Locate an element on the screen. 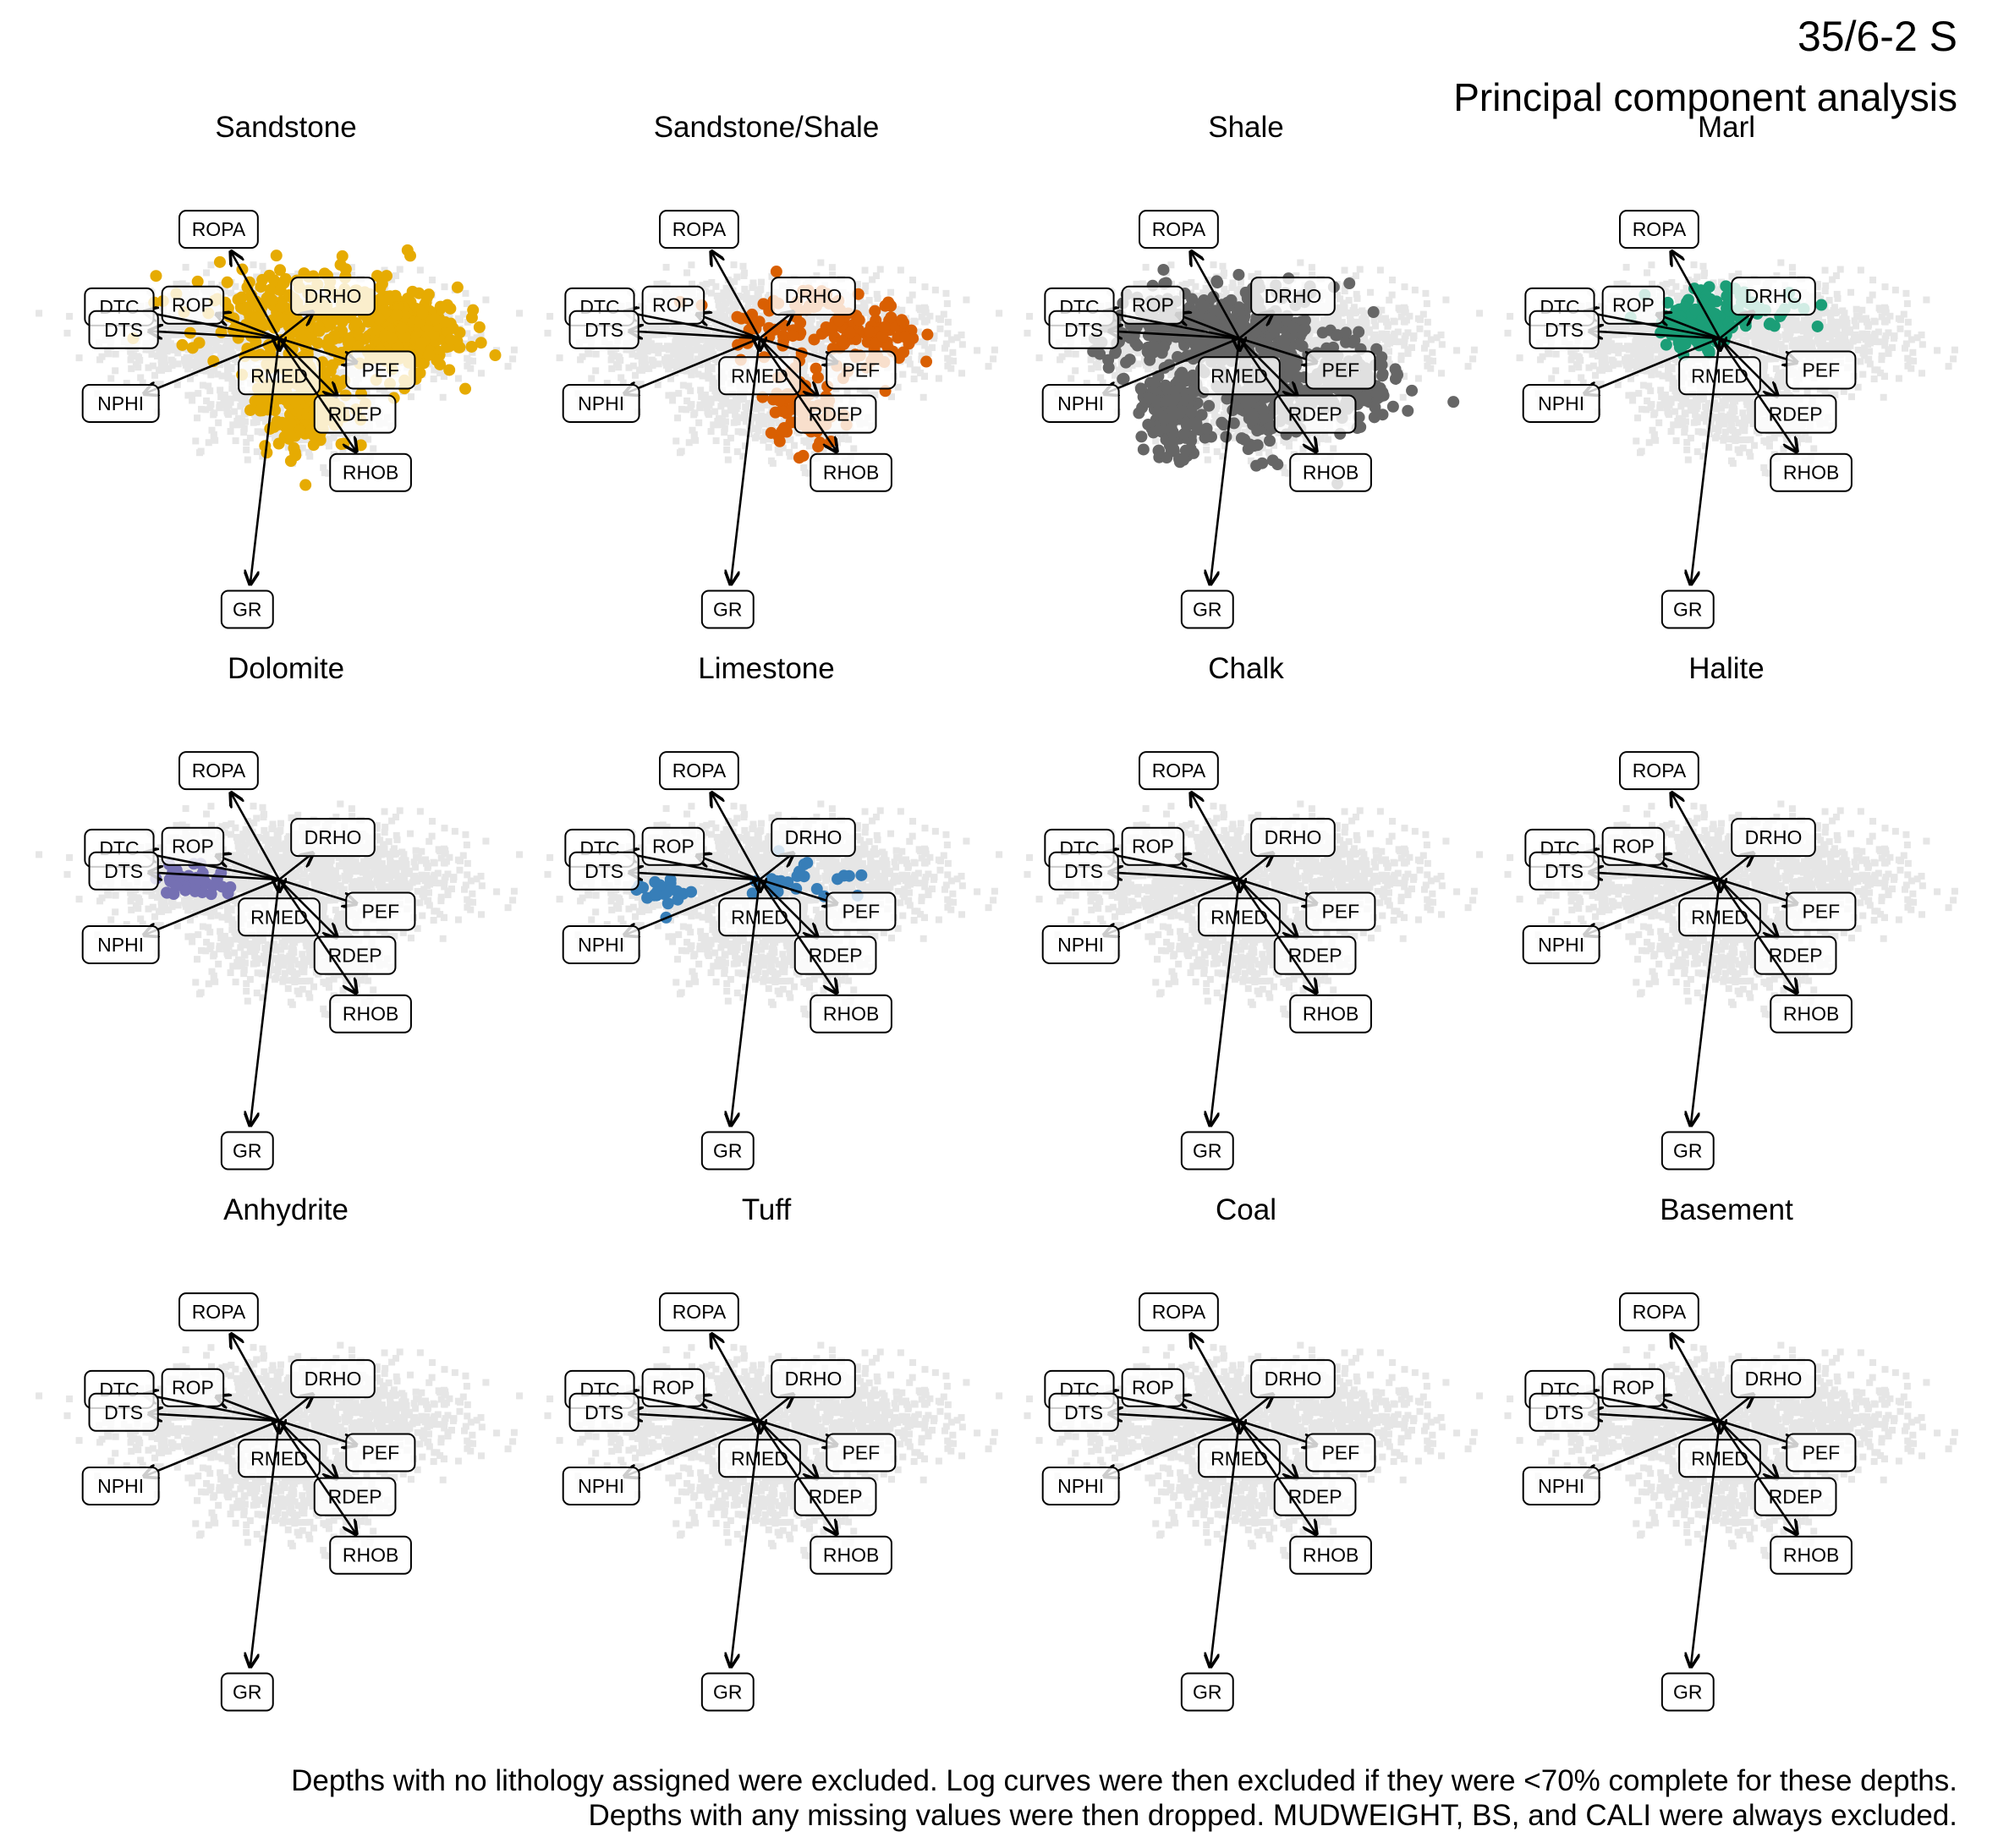  facet-title: Sandstone is located at coordinates (285, 127).